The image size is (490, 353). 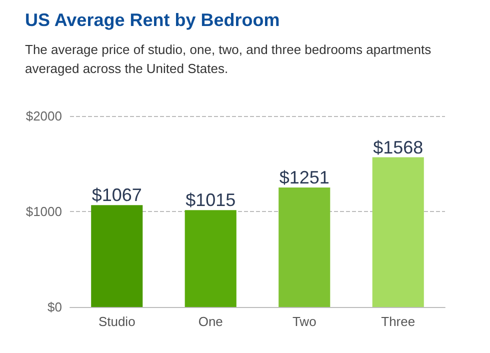 I want to click on data-label: $1568, so click(x=398, y=147).